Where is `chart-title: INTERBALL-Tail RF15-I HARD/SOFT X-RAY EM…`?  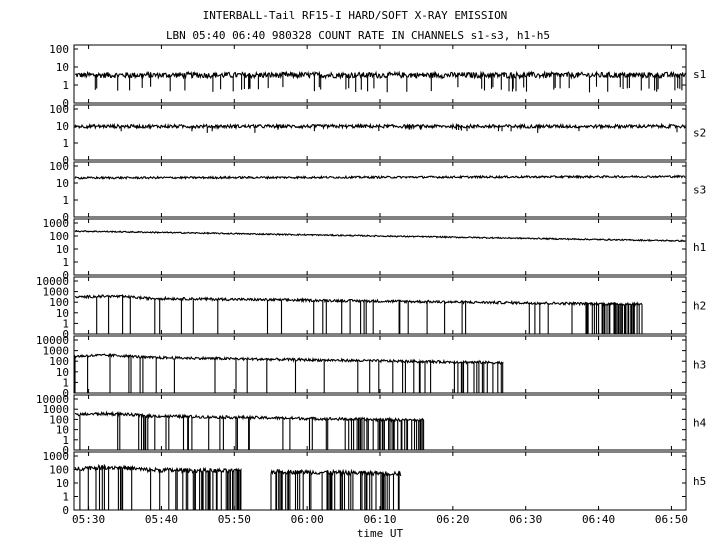
chart-title: INTERBALL-Tail RF15-I HARD/SOFT X-RAY EM… is located at coordinates (355, 15).